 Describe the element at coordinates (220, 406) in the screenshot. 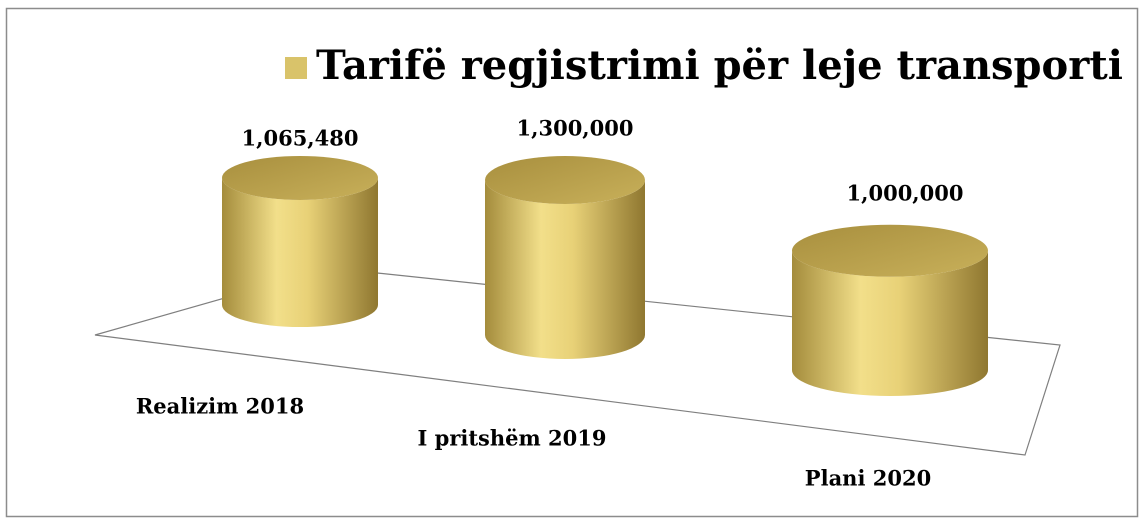

I see `category-label: Realizim 2018` at that location.